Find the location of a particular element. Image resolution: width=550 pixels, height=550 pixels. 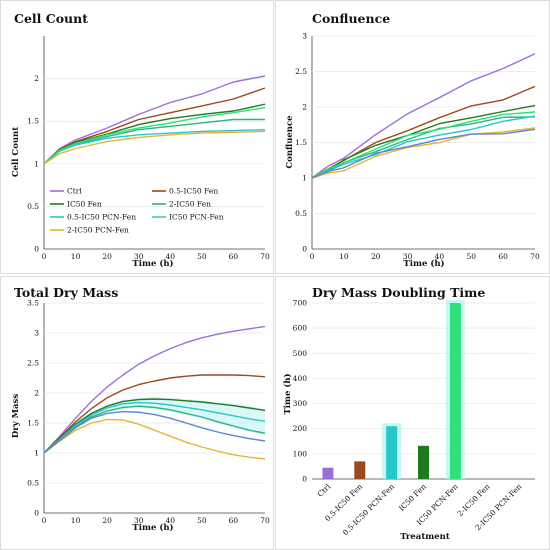

y-axis-label: Confluence is located at coordinates (290, 142).